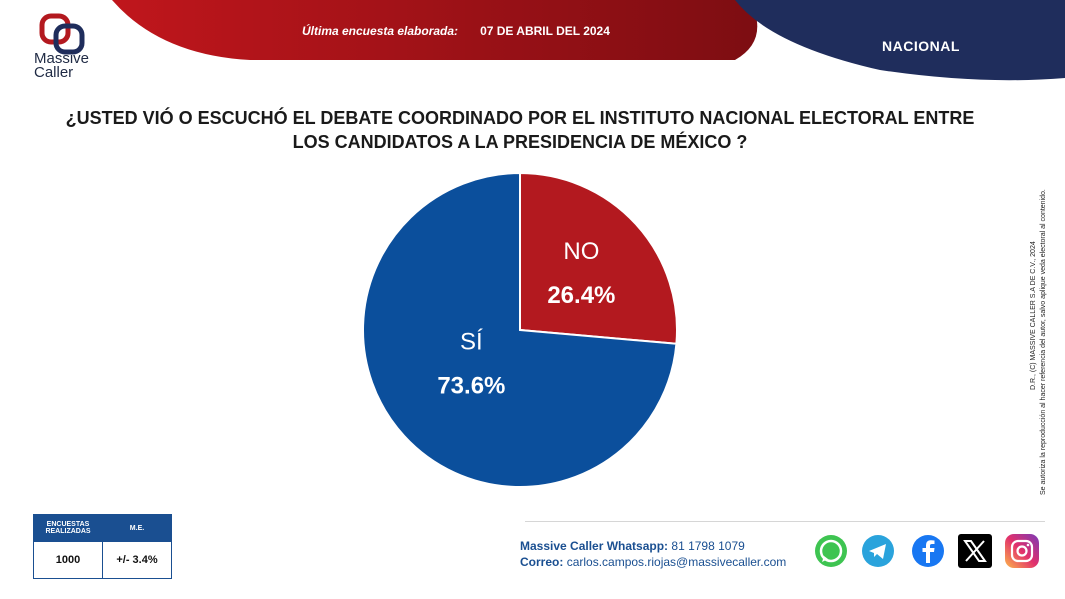 This screenshot has width=1065, height=599. Describe the element at coordinates (545, 31) in the screenshot. I see `survey-date: 07 DE ABRIL DEL 2024` at that location.